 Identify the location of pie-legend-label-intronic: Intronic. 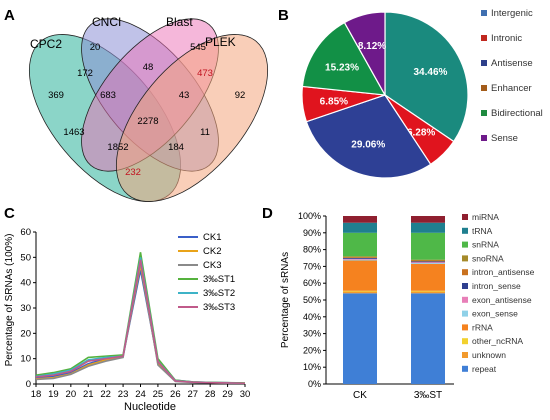
(506, 38).